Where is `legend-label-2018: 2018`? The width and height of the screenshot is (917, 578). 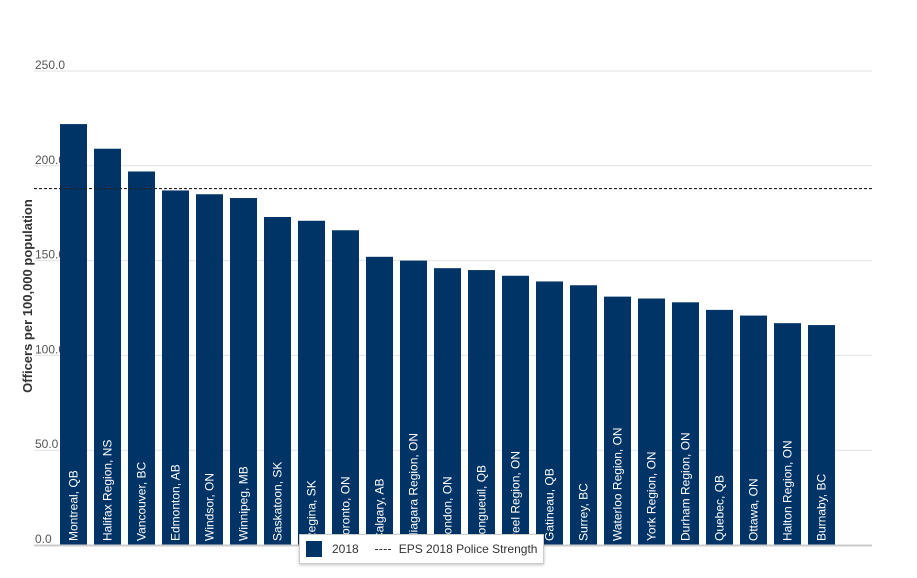
legend-label-2018: 2018 is located at coordinates (345, 549).